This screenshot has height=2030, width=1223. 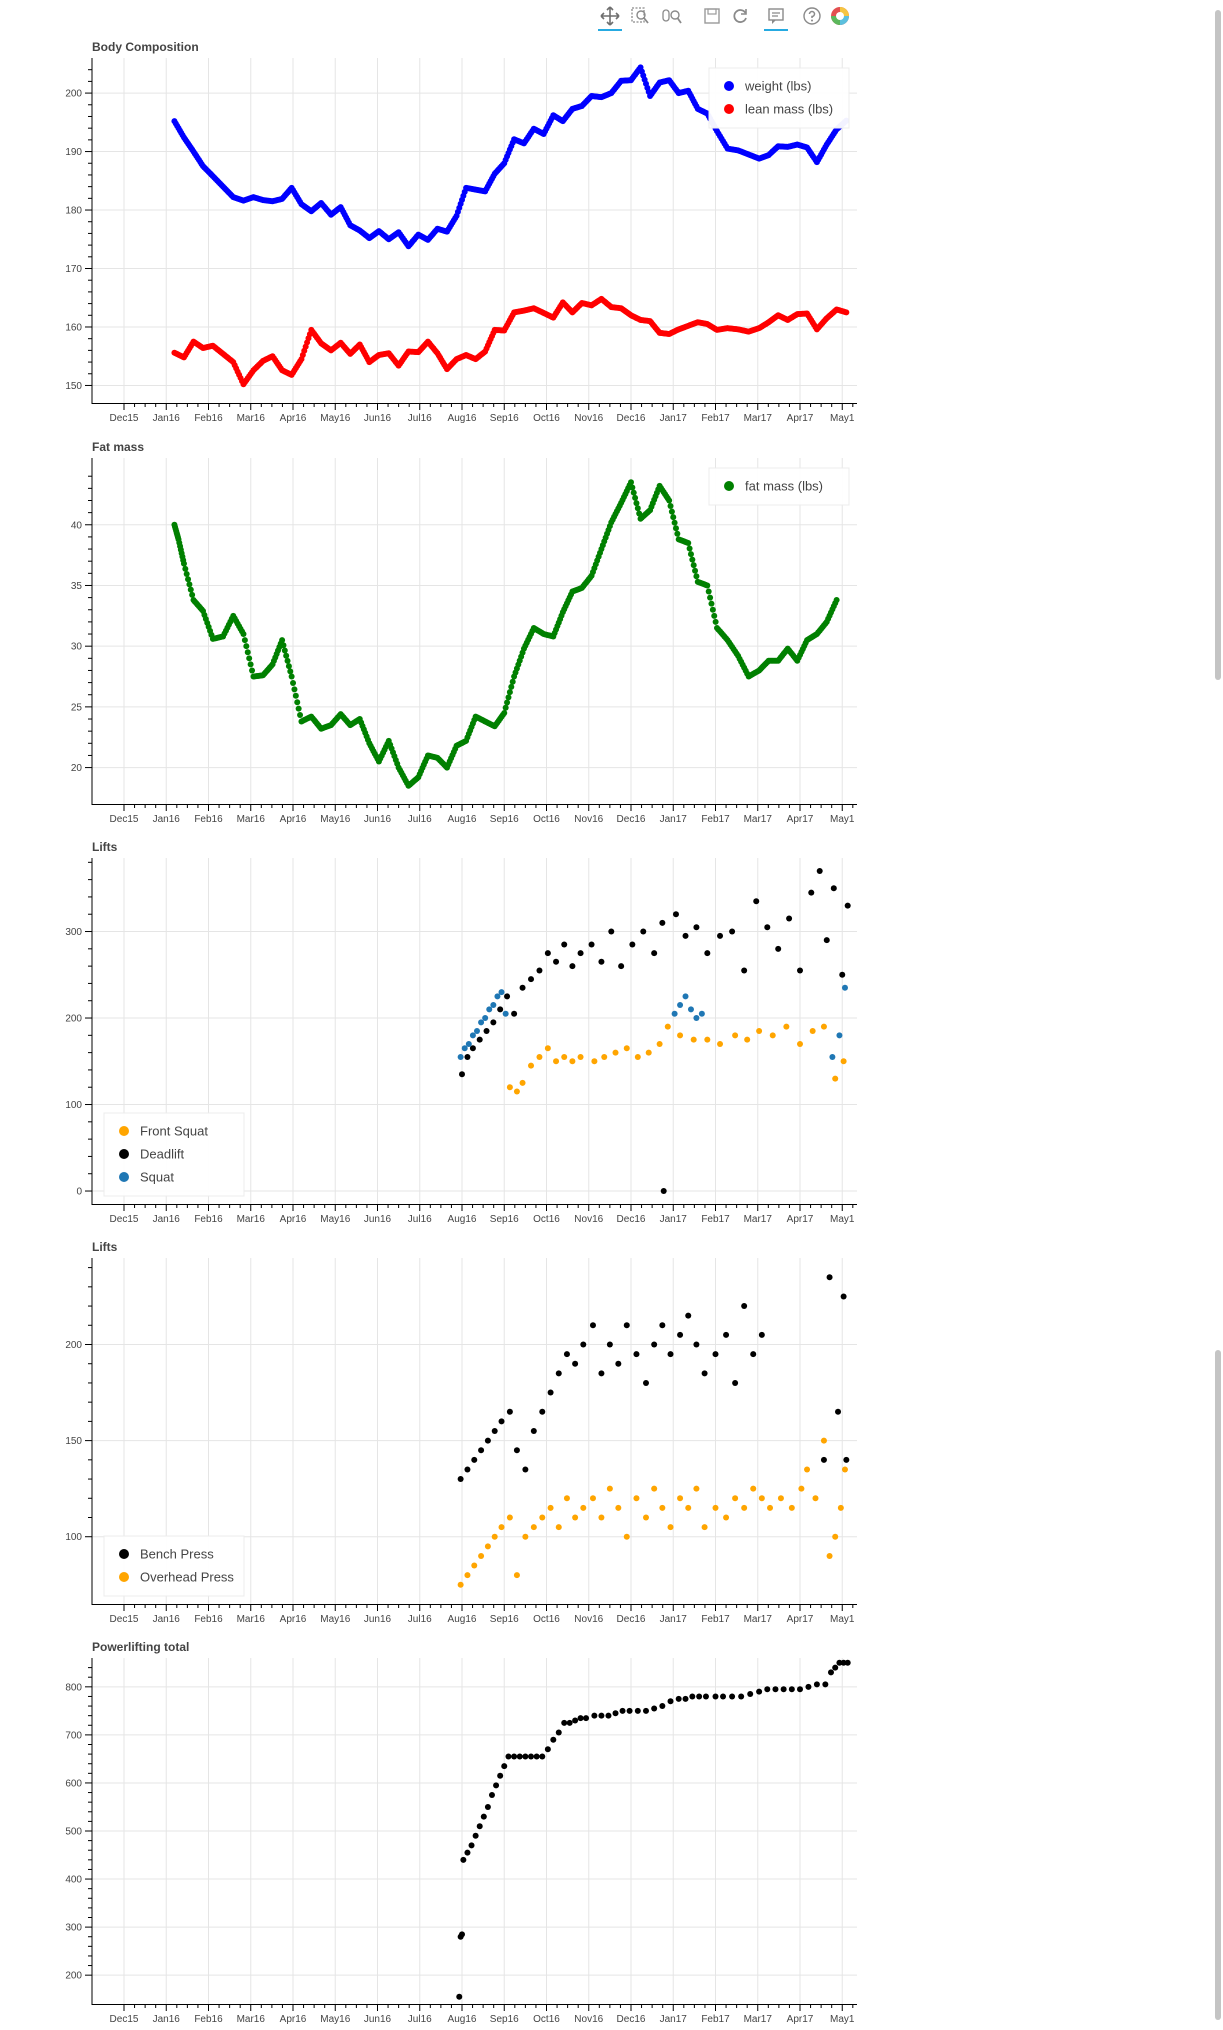 I want to click on wheel-zoom-tool, so click(x=672, y=16).